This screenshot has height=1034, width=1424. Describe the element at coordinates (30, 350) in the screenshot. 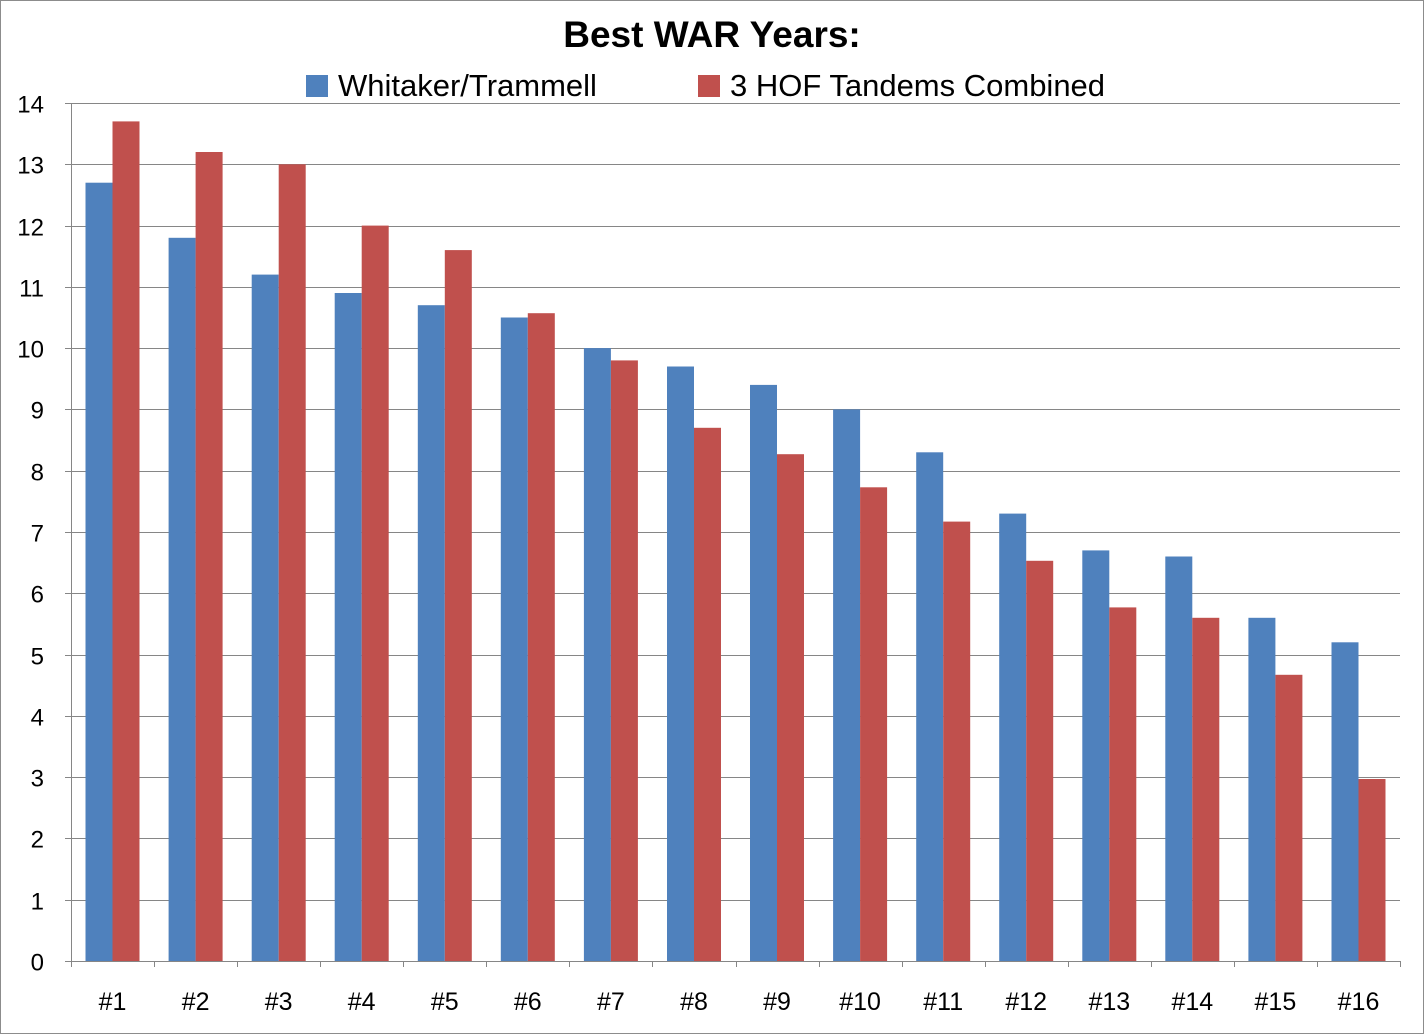

I see `y-tick-label: 10` at that location.